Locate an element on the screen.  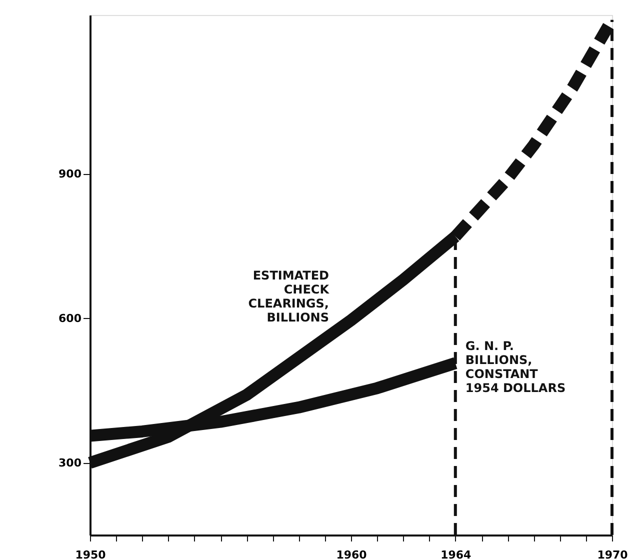
y-tick-label: 600 is located at coordinates (70, 318).